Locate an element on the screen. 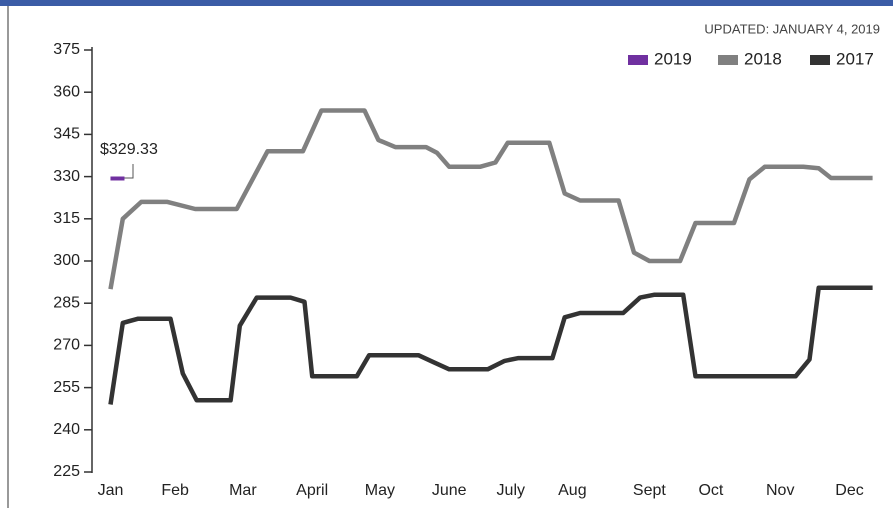 This screenshot has height=508, width=893. annotation-bracket is located at coordinates (123, 171).